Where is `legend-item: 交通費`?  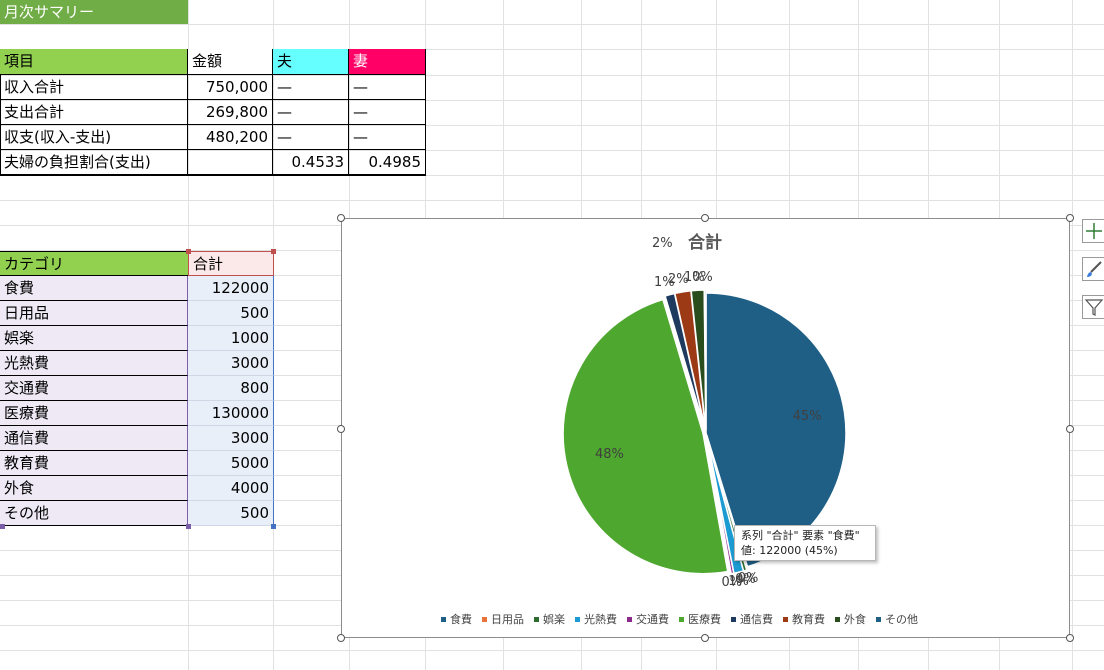
legend-item: 交通費 is located at coordinates (648, 619).